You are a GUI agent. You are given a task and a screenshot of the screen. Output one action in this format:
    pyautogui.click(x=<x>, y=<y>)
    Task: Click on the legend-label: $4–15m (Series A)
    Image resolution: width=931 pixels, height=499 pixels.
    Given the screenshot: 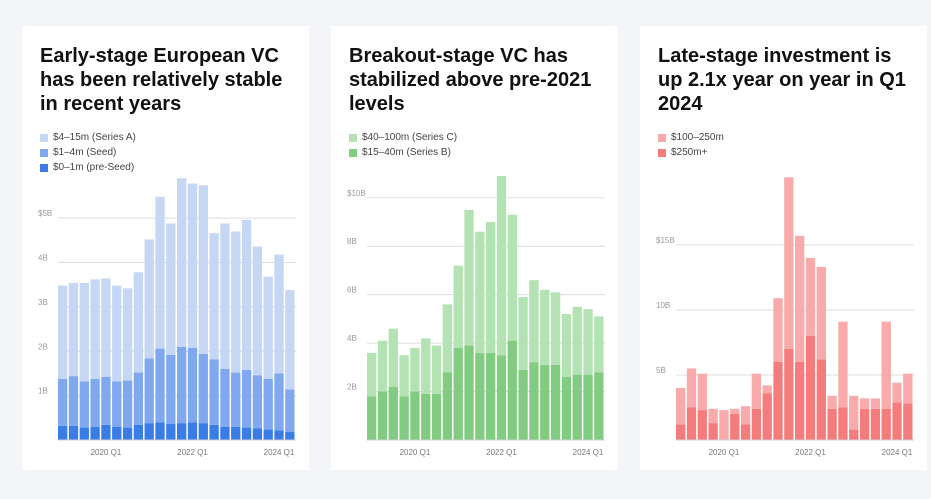 What is the action you would take?
    pyautogui.click(x=94, y=137)
    